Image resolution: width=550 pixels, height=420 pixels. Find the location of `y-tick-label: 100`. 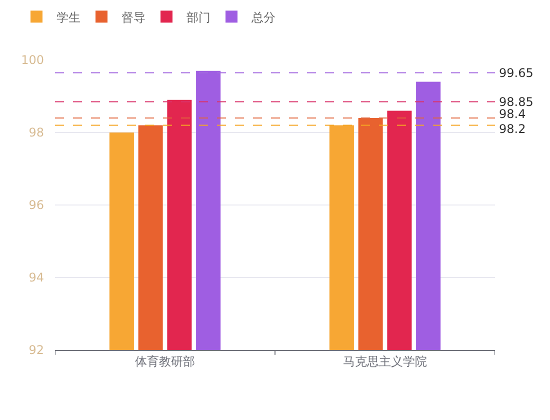

y-tick-label: 100 is located at coordinates (32, 60).